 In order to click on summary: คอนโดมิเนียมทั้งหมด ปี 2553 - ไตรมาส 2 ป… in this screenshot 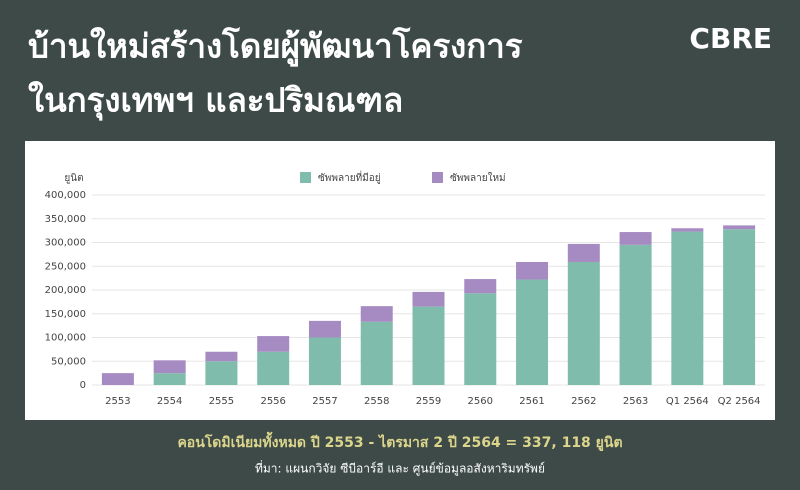, I will do `click(399, 441)`.